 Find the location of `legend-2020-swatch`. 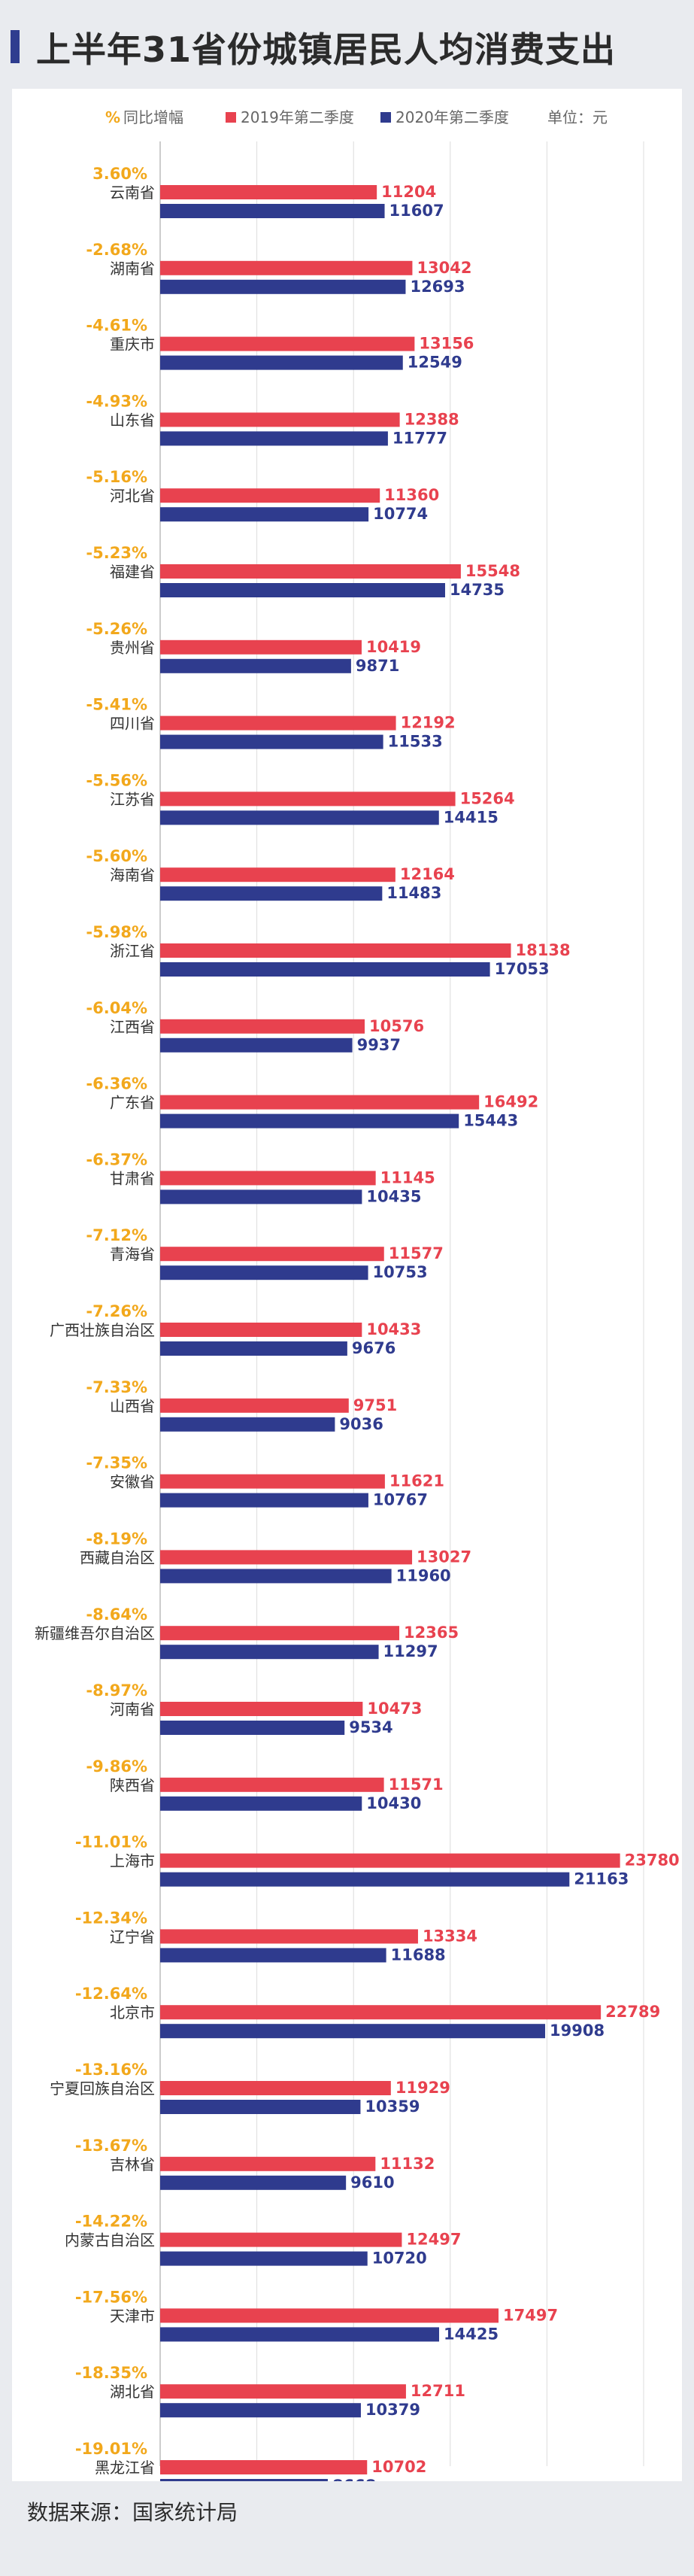

legend-2020-swatch is located at coordinates (385, 118).